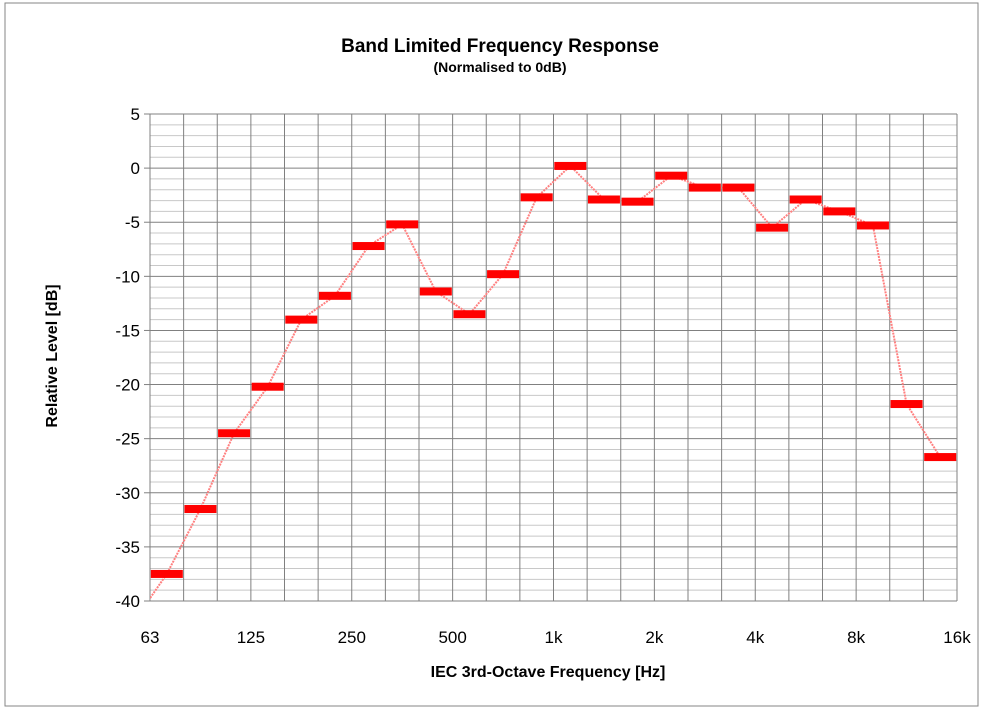  Describe the element at coordinates (452, 637) in the screenshot. I see `x-tick-label: 500` at that location.